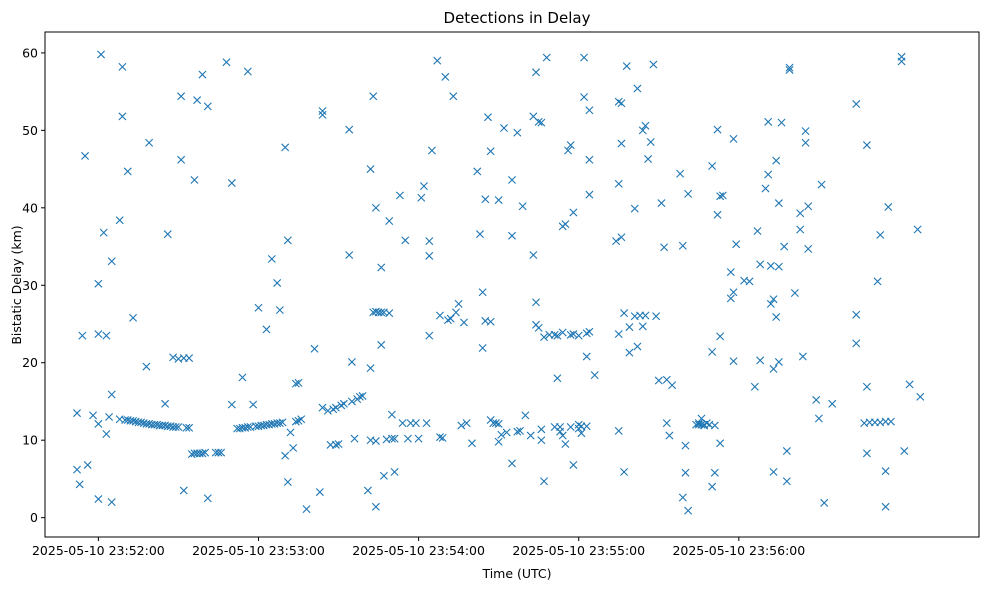 The image size is (989, 590). I want to click on x-tick-label-2: 2025-05-10 23:54:00, so click(418, 550).